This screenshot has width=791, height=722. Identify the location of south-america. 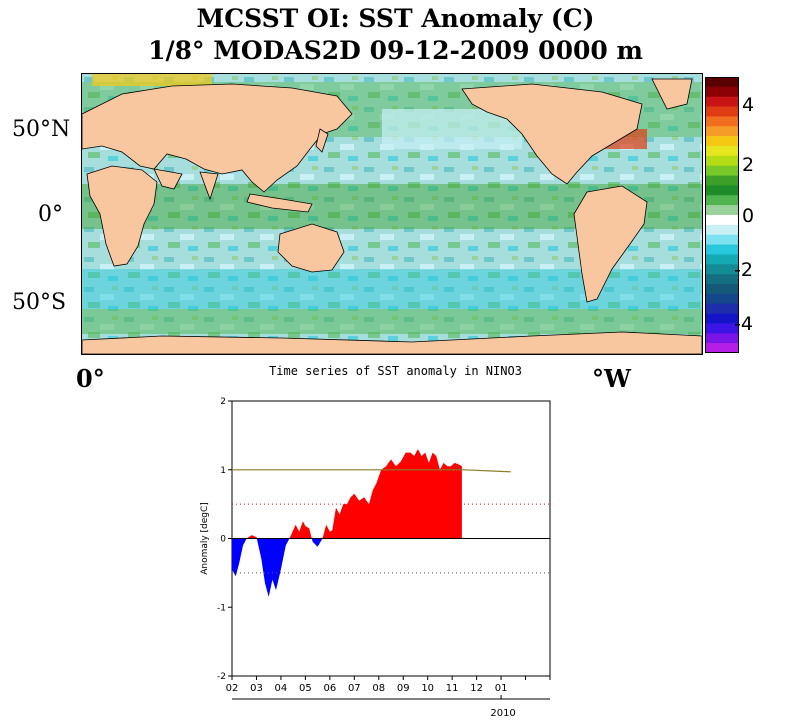
(610, 244).